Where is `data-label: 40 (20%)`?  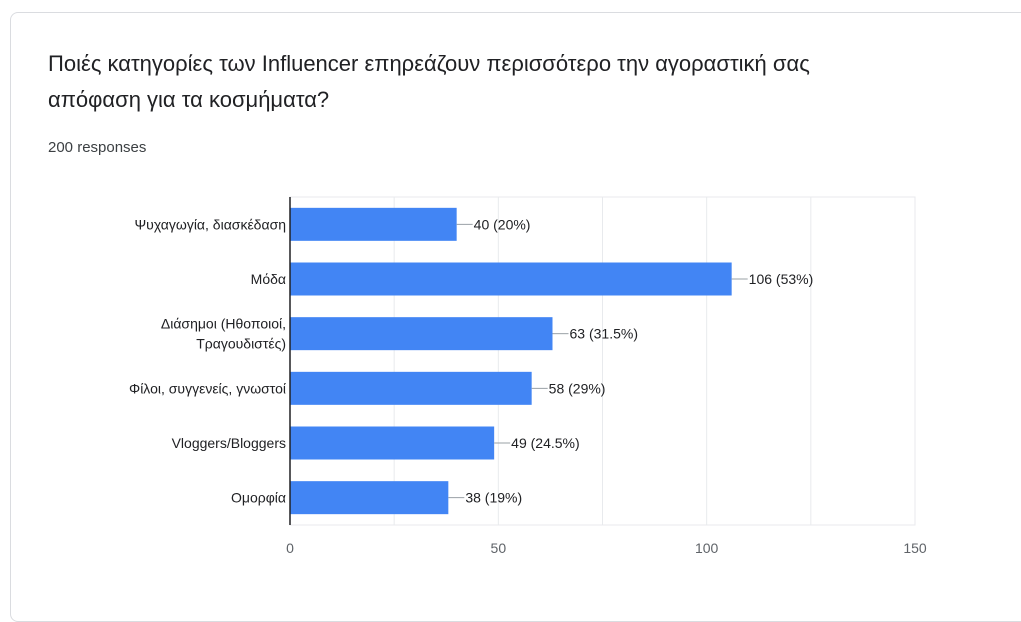
data-label: 40 (20%) is located at coordinates (502, 224).